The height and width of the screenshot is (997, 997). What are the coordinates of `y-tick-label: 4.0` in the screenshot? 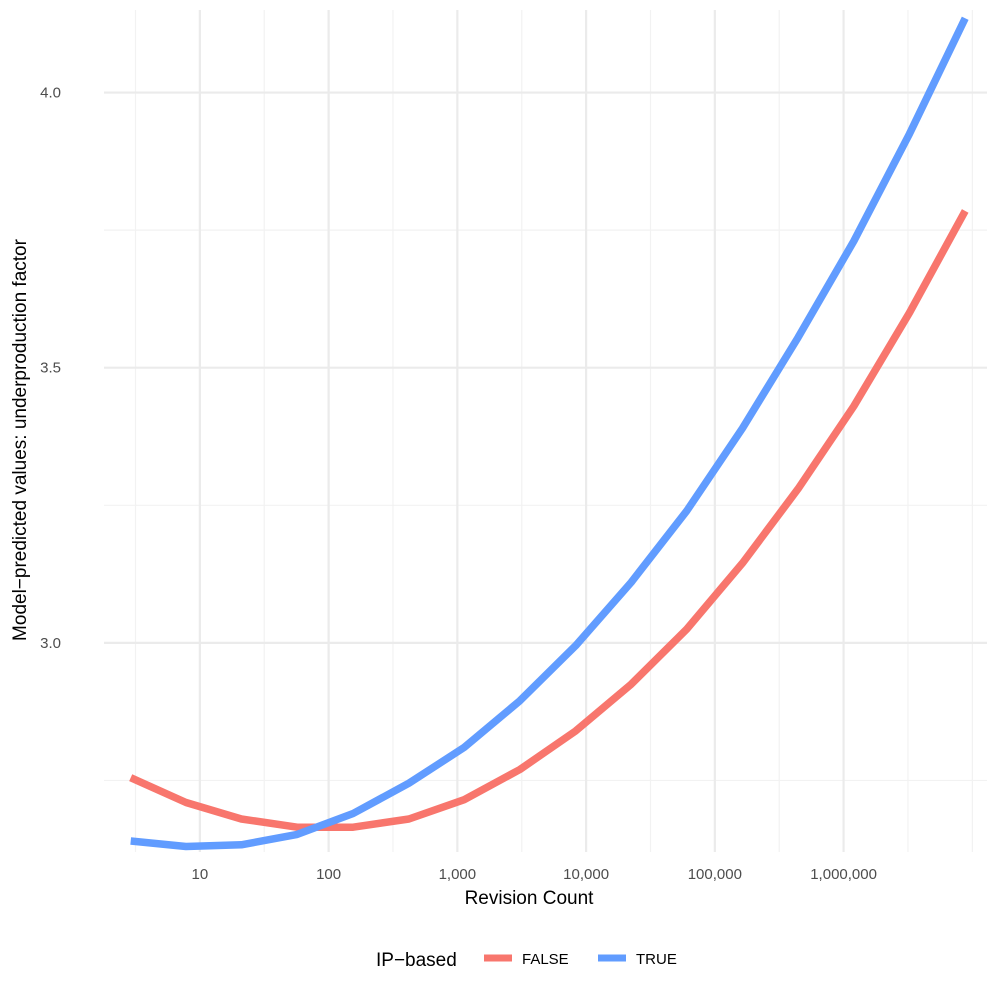 It's located at (50, 93).